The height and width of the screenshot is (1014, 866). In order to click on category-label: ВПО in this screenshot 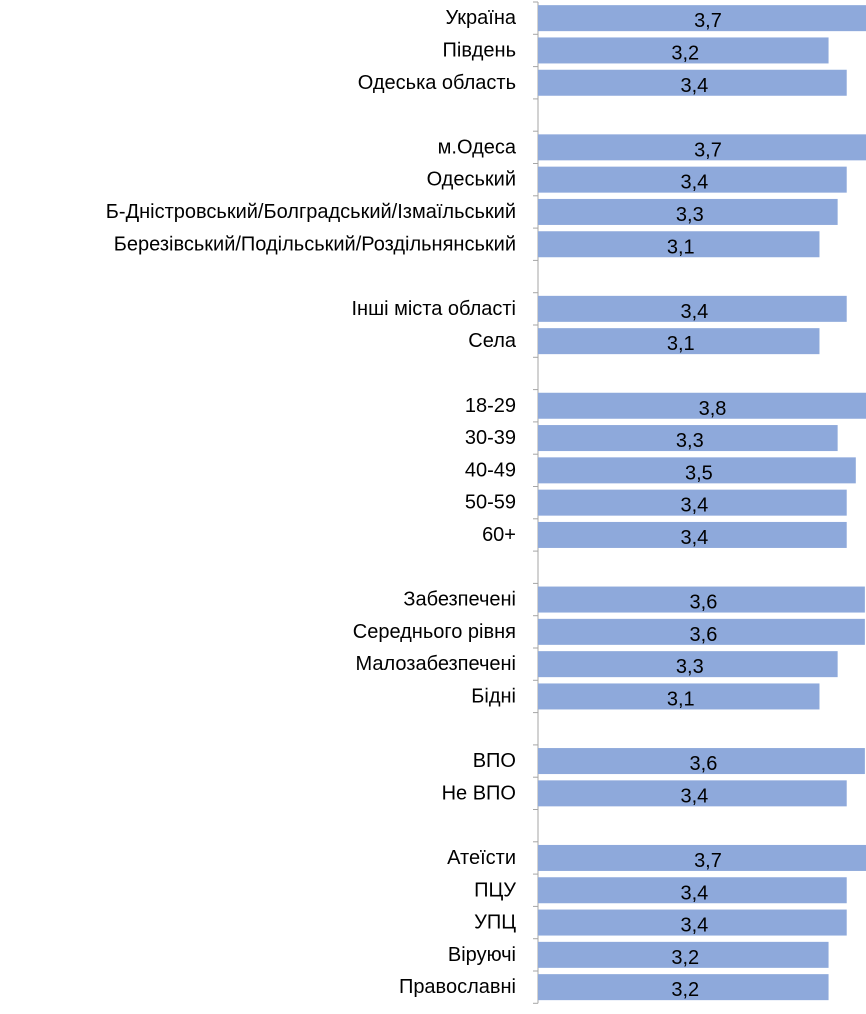, I will do `click(494, 761)`.